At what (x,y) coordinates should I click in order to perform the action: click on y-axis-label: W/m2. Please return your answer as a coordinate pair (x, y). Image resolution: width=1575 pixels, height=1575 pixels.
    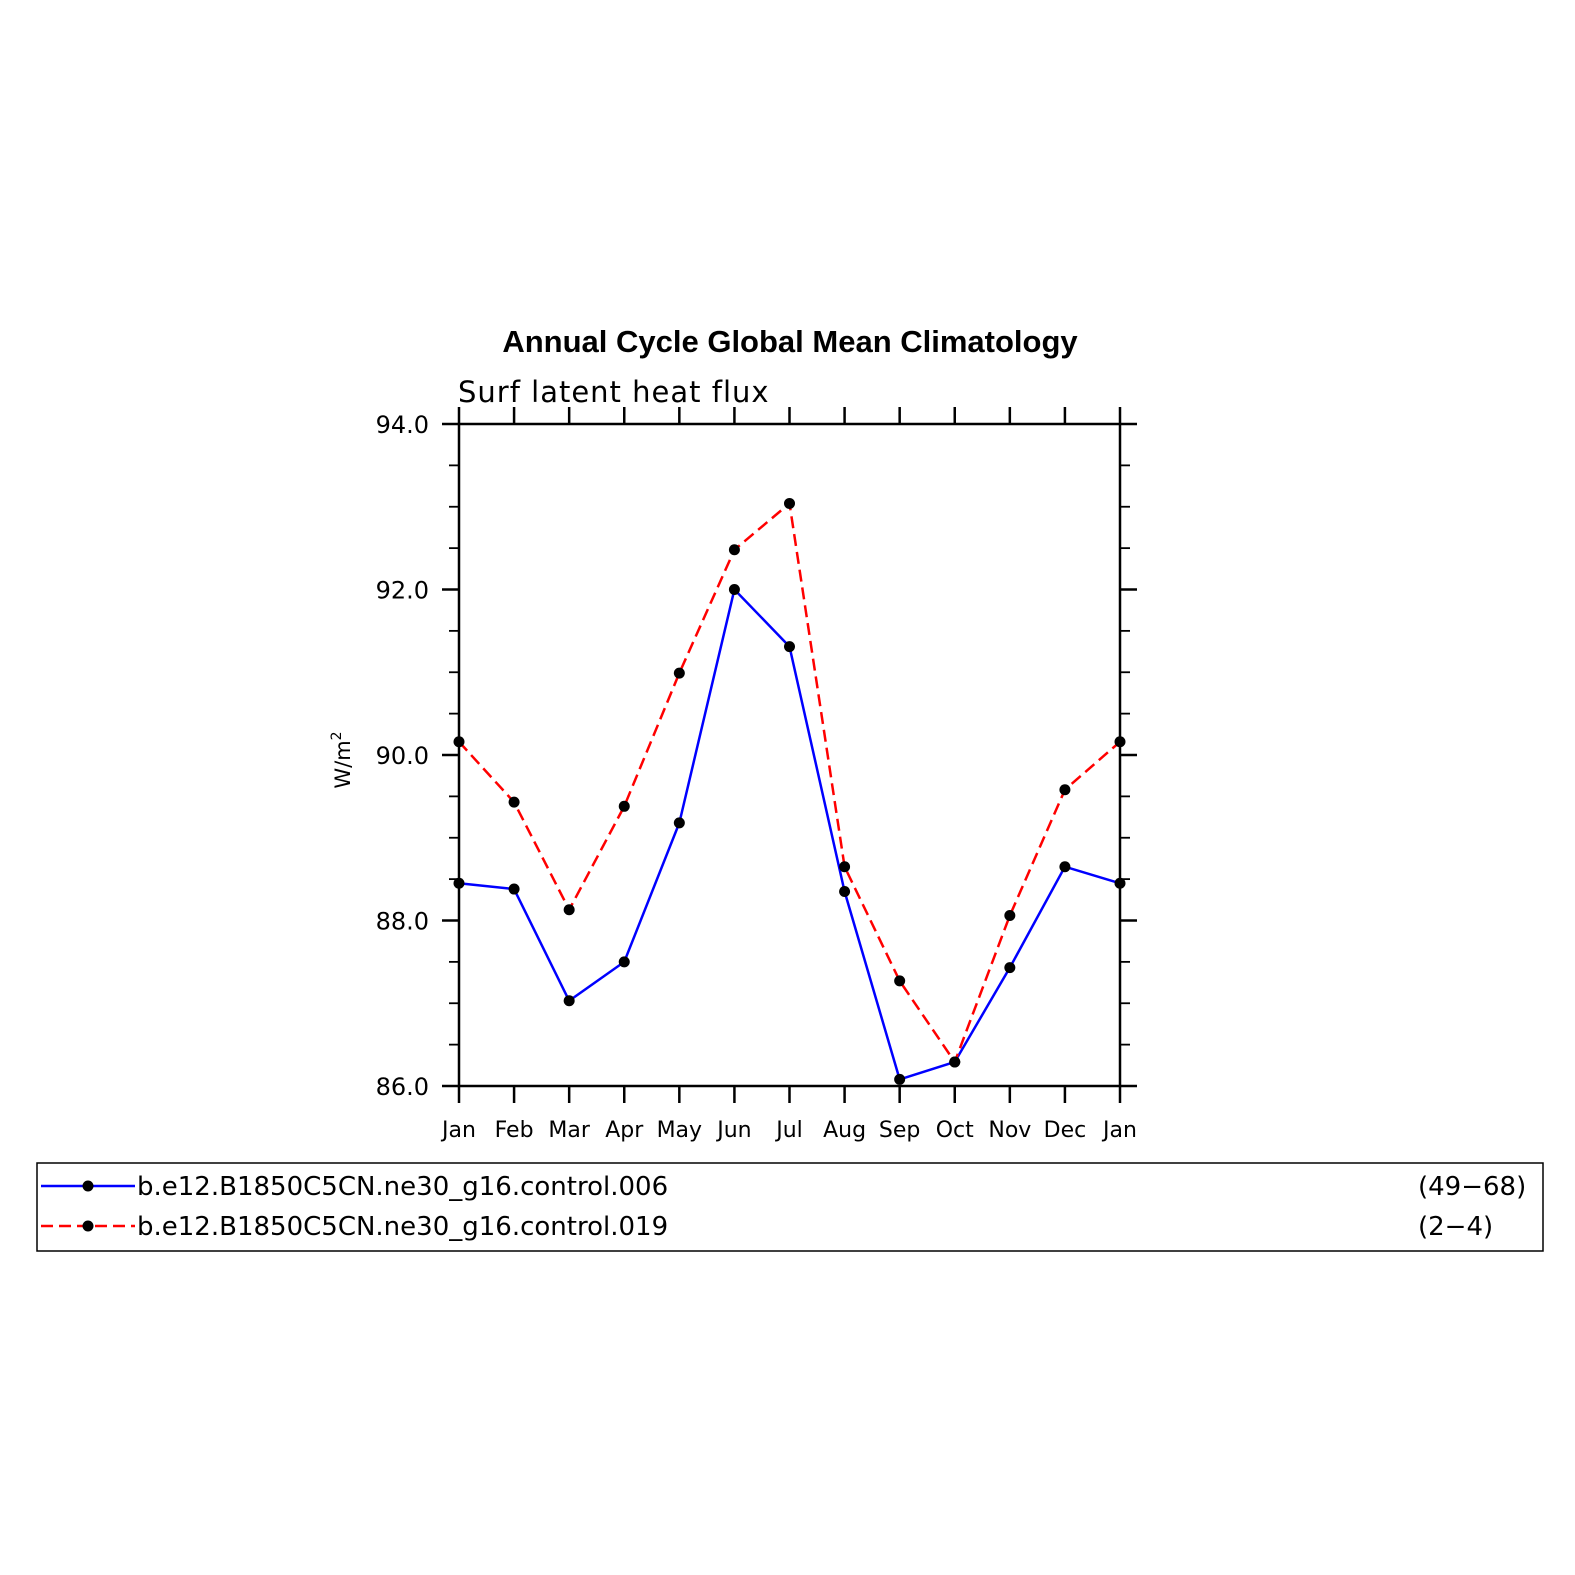
    Looking at the image, I should click on (342, 759).